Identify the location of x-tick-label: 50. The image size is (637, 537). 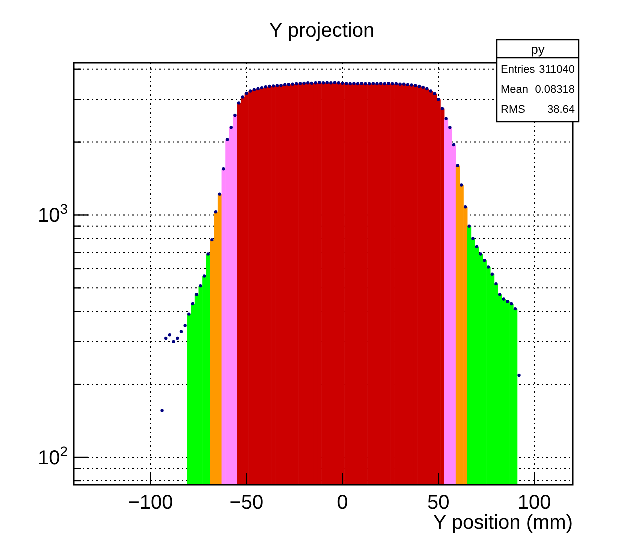
(439, 503).